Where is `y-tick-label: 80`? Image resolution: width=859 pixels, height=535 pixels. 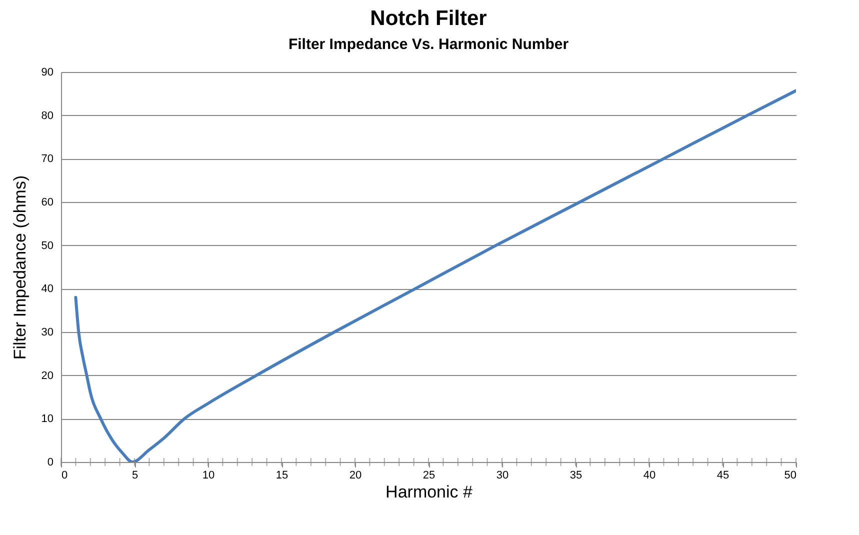 y-tick-label: 80 is located at coordinates (47, 116).